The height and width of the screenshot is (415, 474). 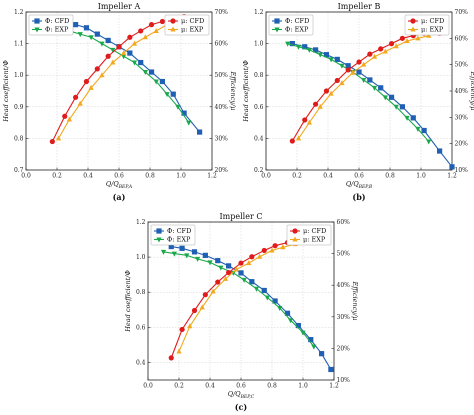 I want to click on y2-tick-label: 20%, so click(x=462, y=144).